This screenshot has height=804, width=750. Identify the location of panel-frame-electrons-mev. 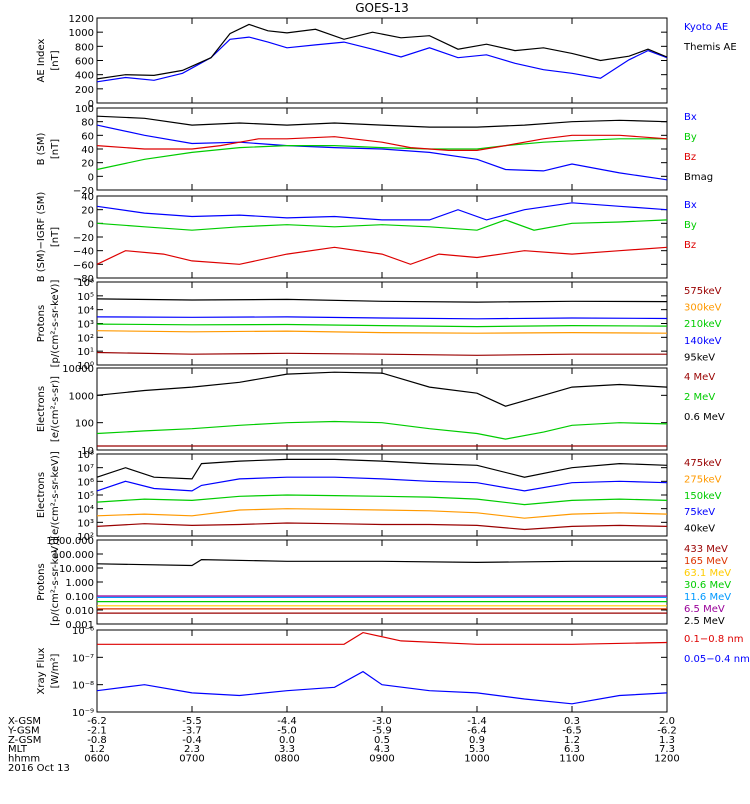
(382, 409).